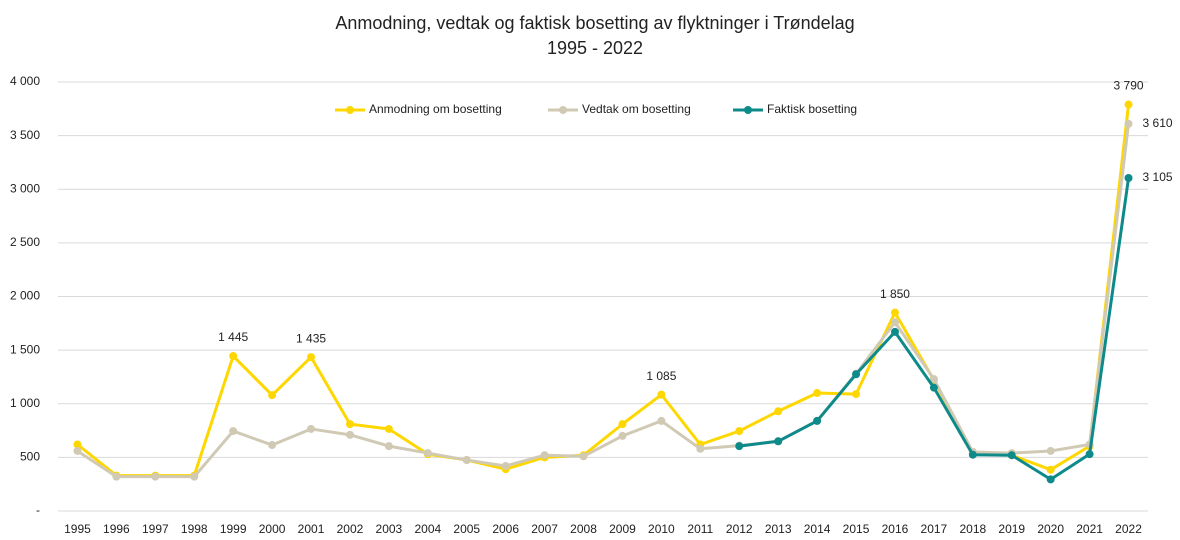 The image size is (1180, 540). Describe the element at coordinates (583, 528) in the screenshot. I see `x-tick-label: 2008` at that location.